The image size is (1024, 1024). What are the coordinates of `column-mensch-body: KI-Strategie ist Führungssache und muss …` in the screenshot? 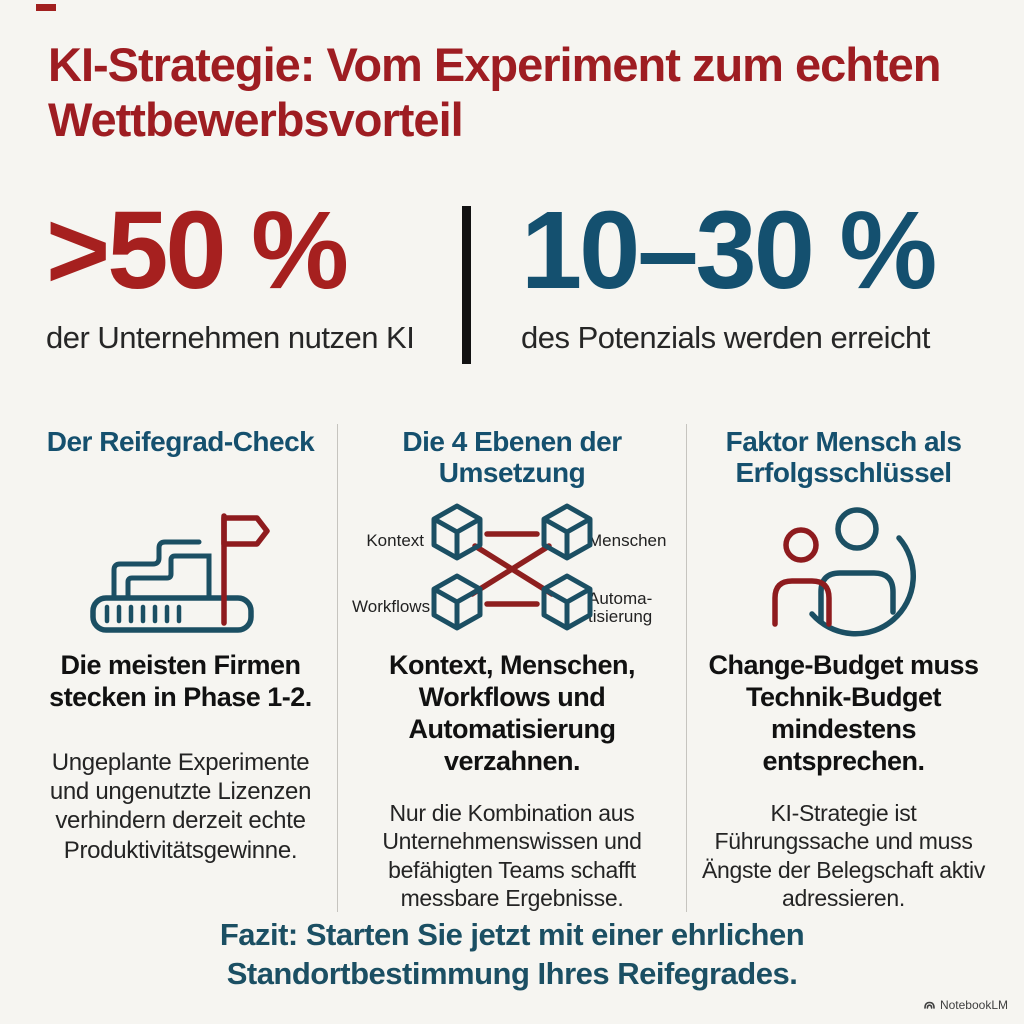 It's located at (843, 855).